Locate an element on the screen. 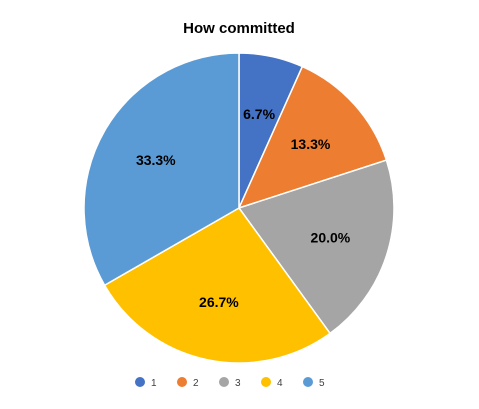 This screenshot has height=409, width=479. chart-legend: 1 2 3 4 5 is located at coordinates (230, 383).